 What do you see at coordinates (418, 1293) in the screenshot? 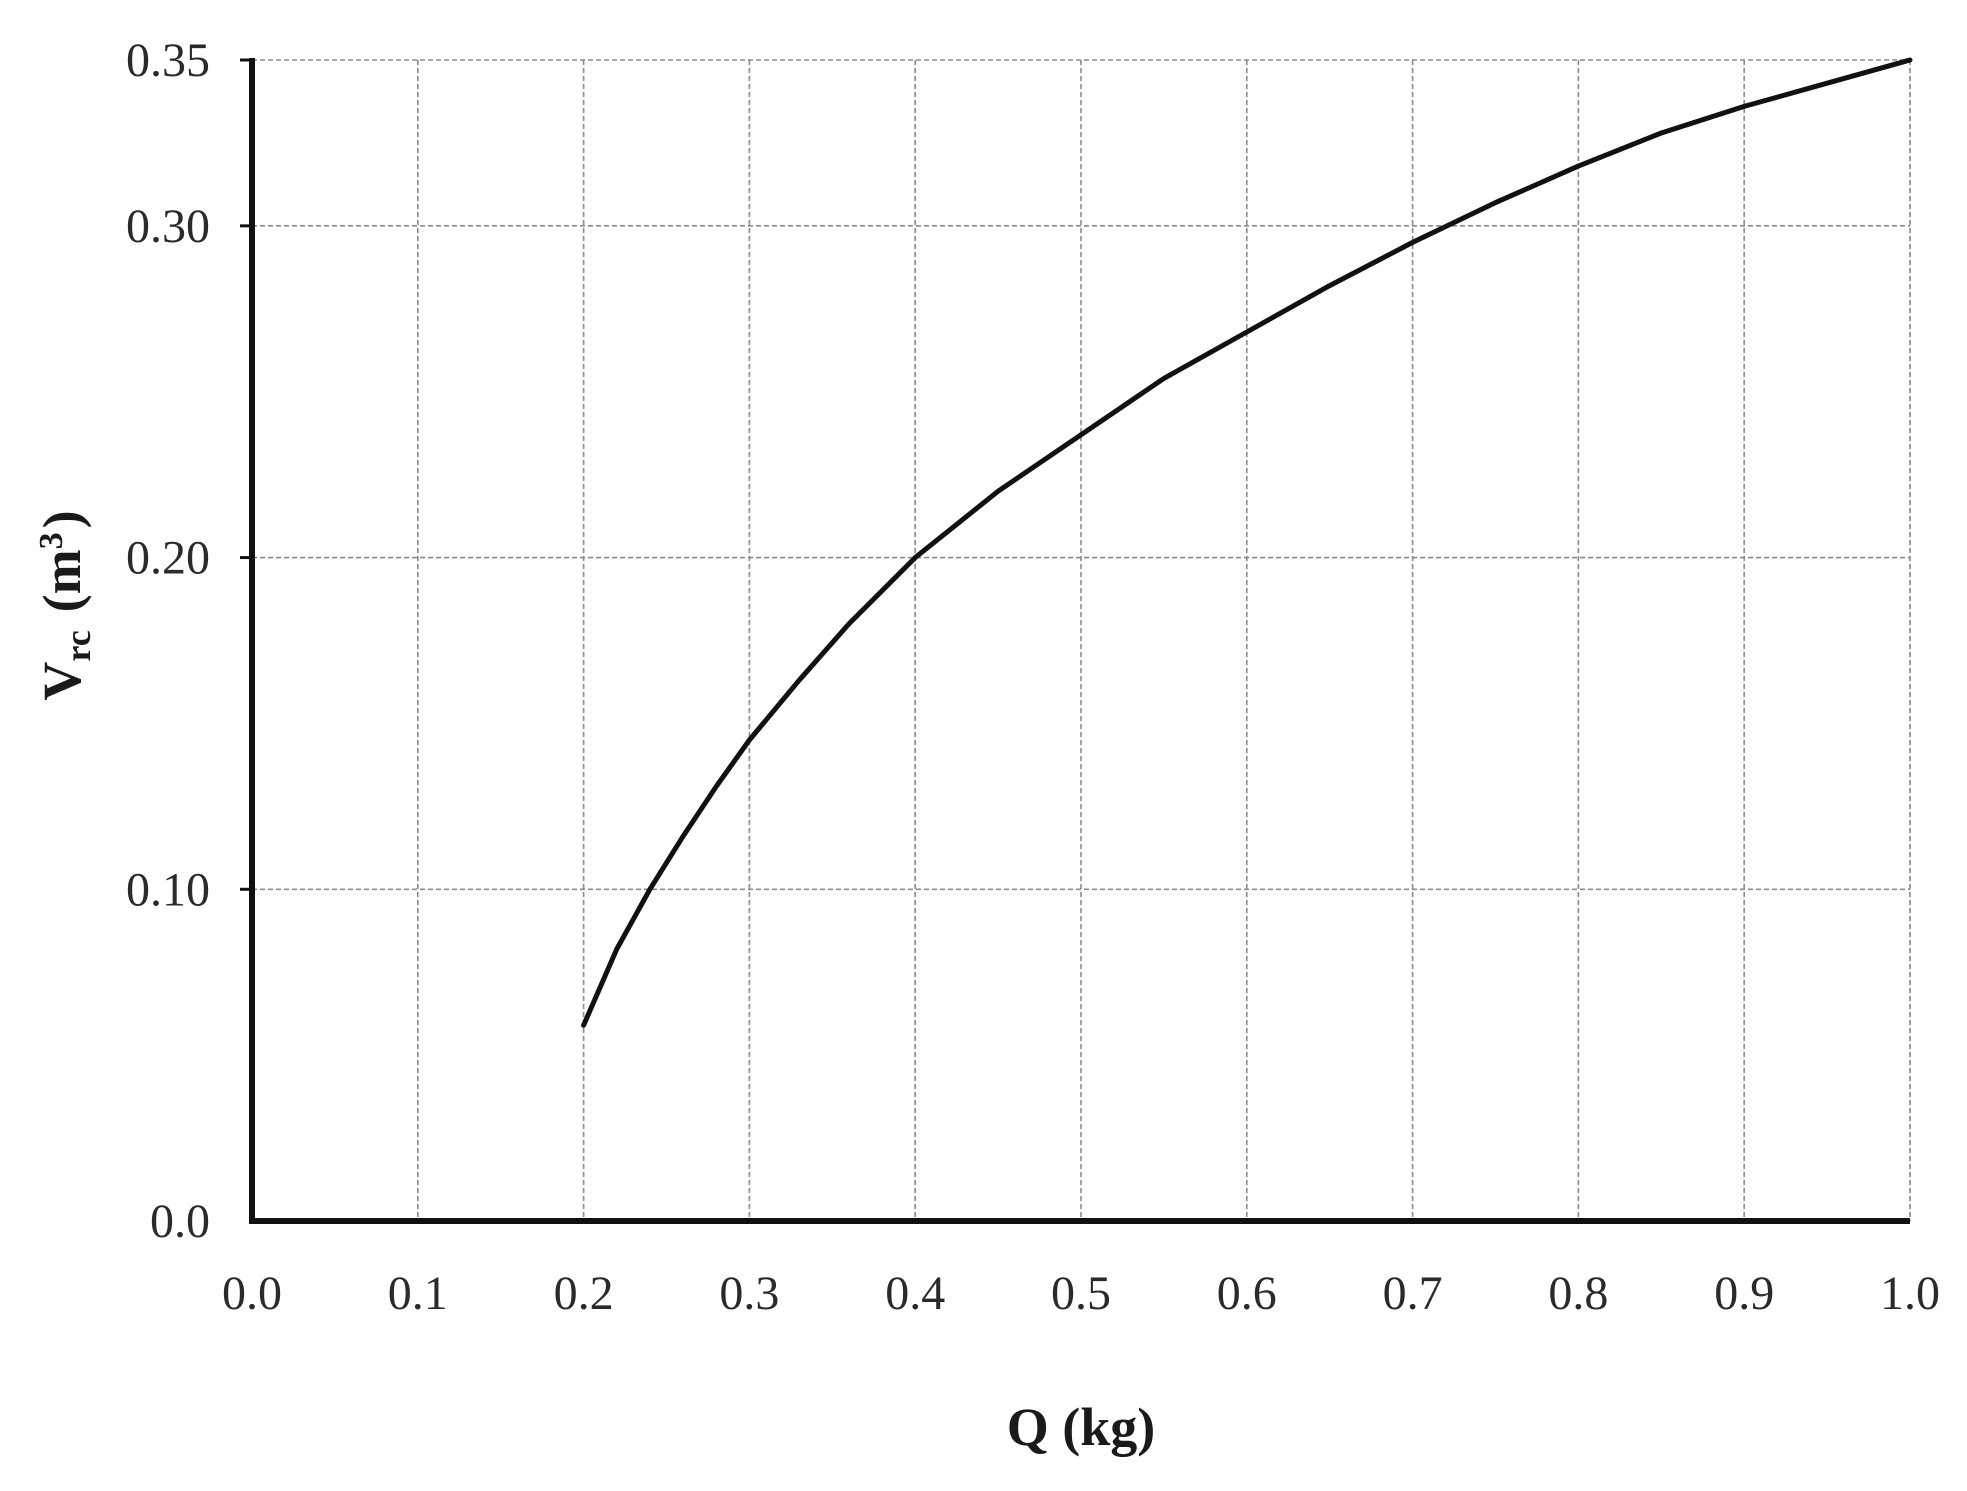
I see `x-tick-label: 0.1` at bounding box center [418, 1293].